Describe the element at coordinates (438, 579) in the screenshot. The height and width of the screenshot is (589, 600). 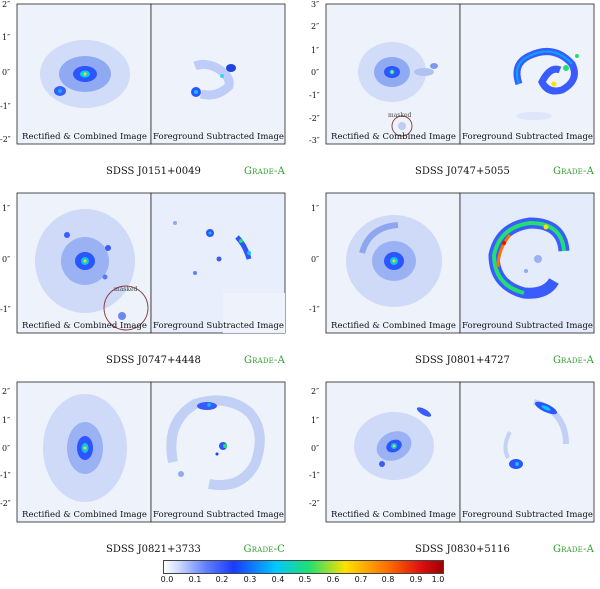
I see `colorbar-tick: 1.0` at that location.